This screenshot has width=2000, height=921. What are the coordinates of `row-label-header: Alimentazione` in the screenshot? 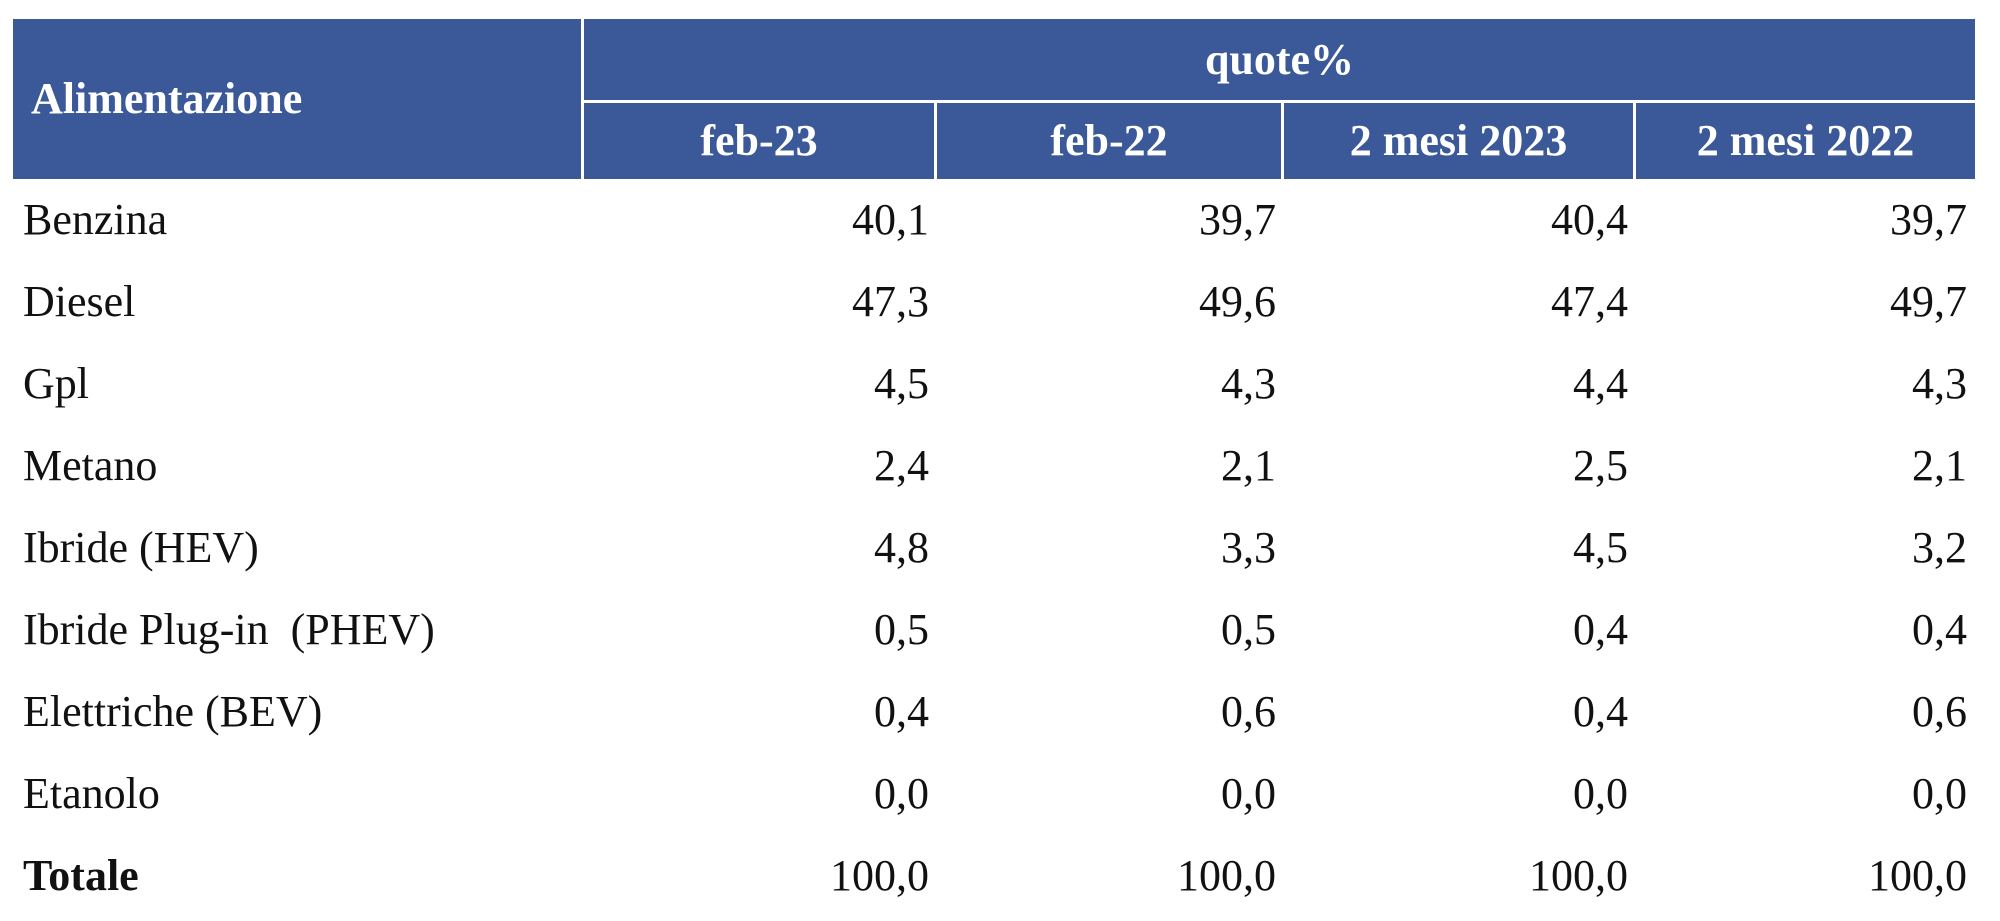 It's located at (298, 99).